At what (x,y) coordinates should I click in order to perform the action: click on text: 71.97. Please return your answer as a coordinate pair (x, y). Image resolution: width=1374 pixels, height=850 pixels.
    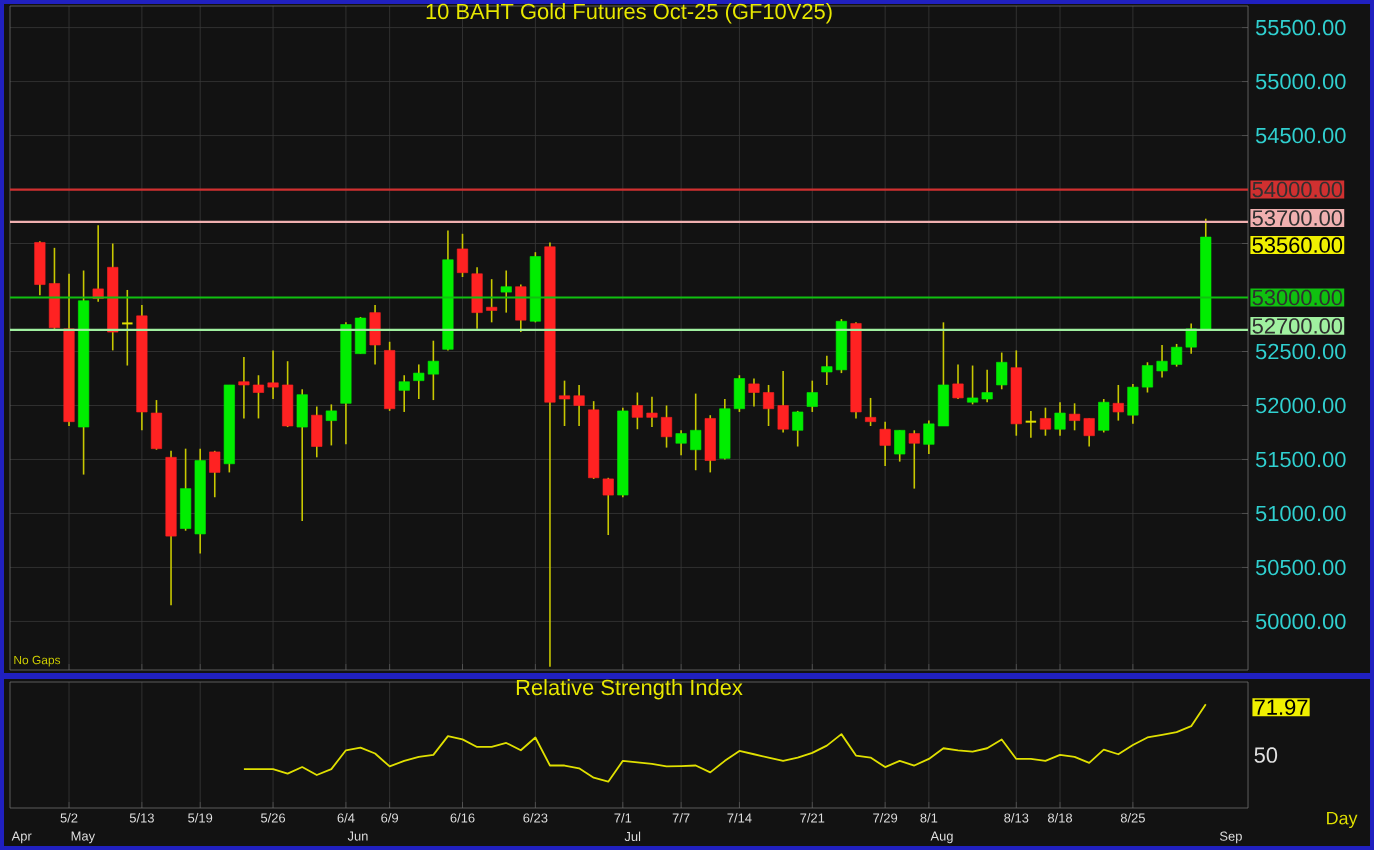
    Looking at the image, I should click on (1281, 707).